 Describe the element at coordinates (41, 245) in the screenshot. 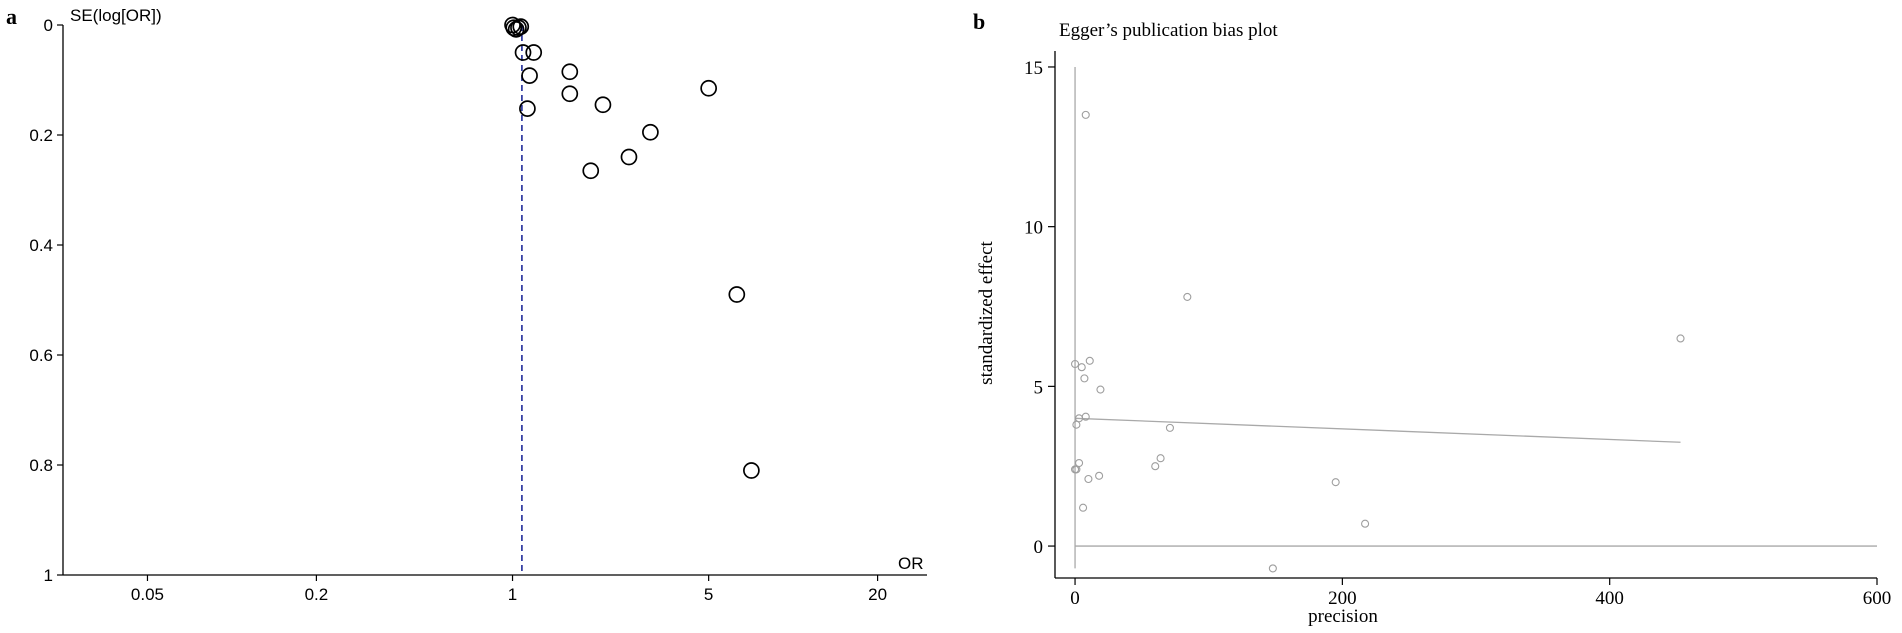

I see `panel-a-y-tick-label: 0.4` at that location.